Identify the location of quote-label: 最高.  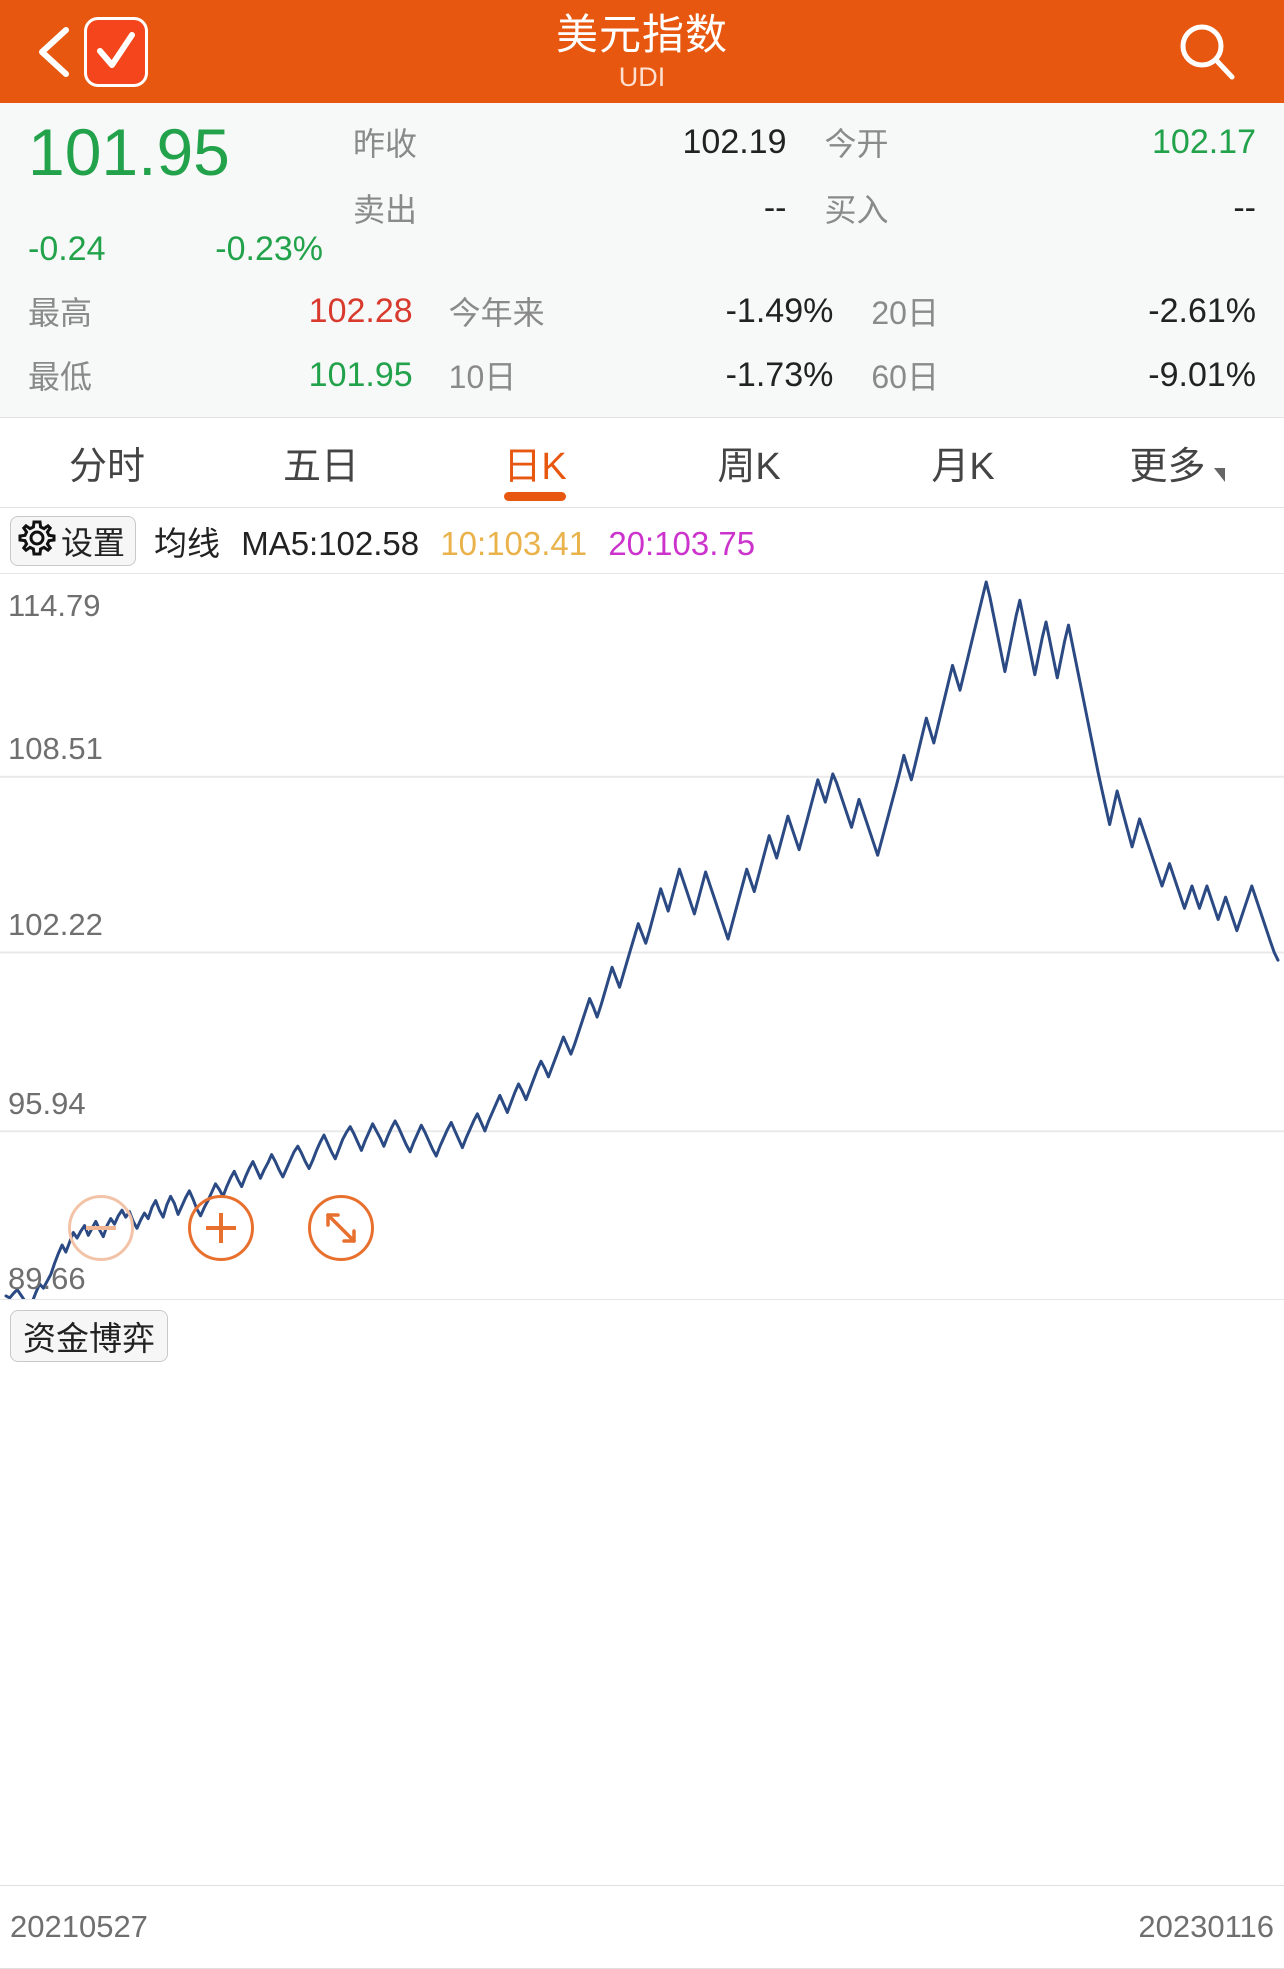
(60, 313).